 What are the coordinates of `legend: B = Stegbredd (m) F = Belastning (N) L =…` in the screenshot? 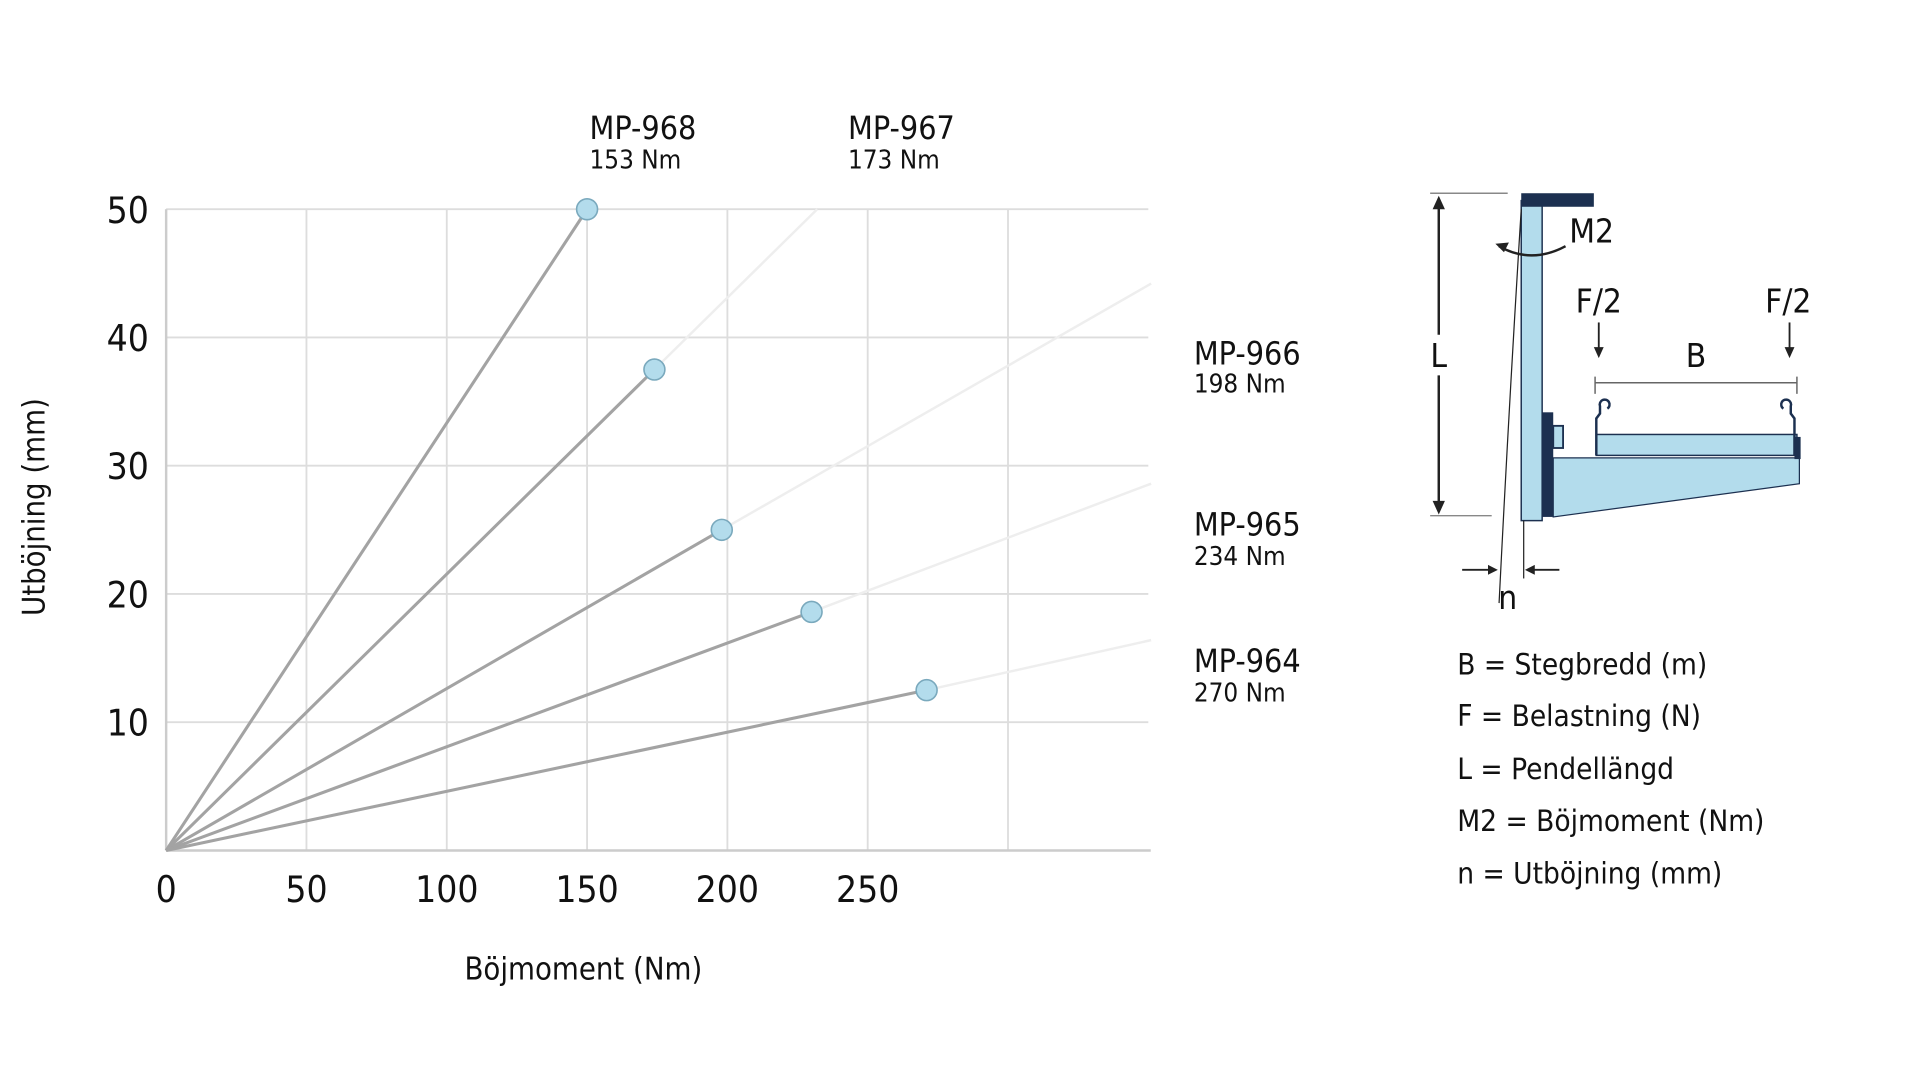 It's located at (1610, 768).